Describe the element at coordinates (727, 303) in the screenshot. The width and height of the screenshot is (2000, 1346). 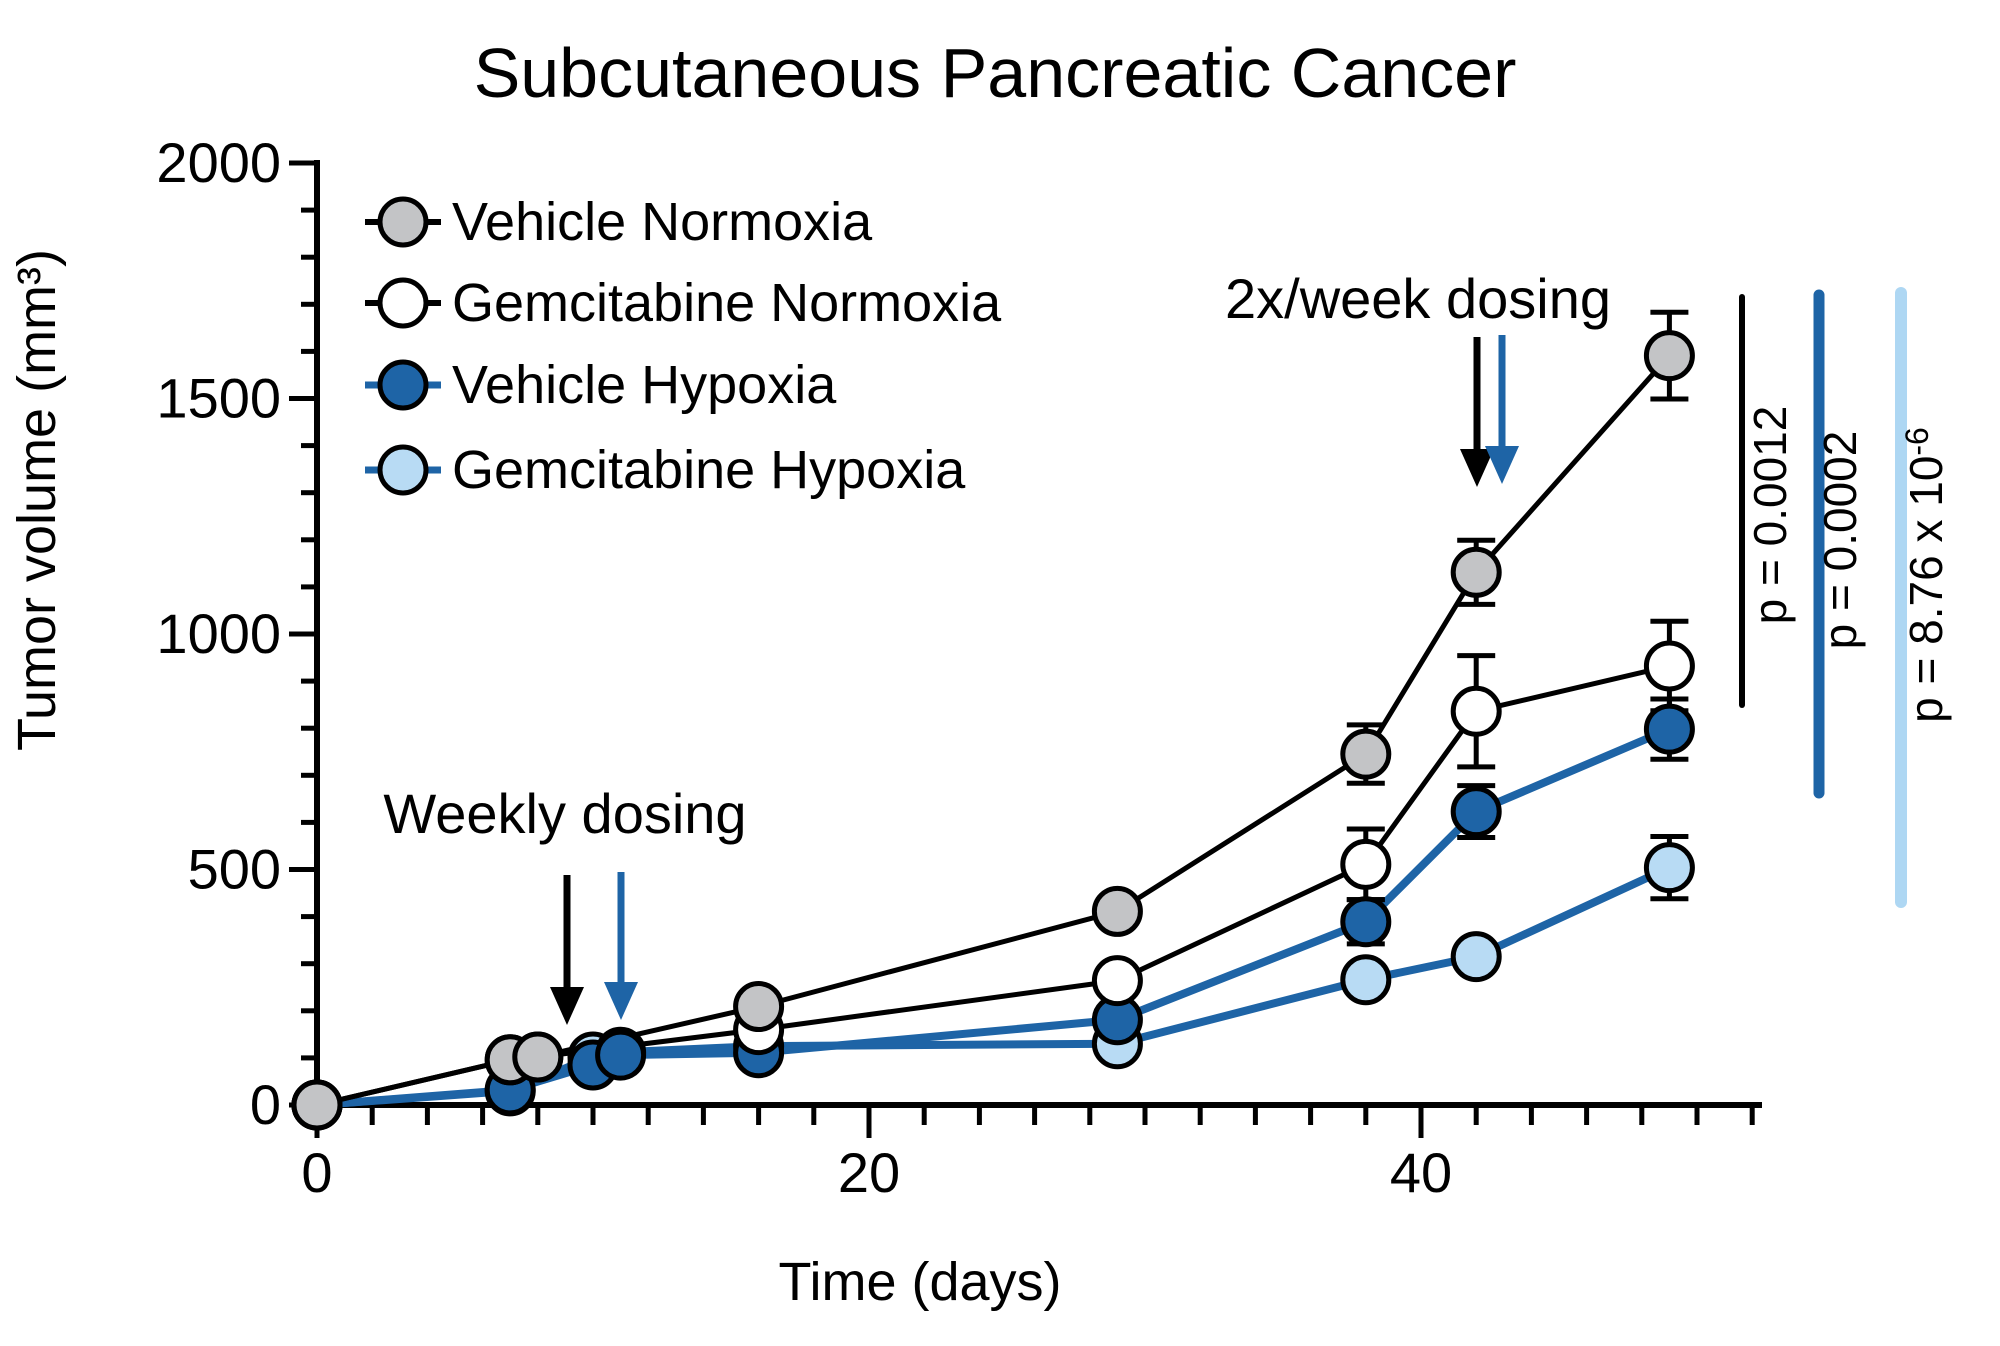
I see `legend-label-gemcitabine-normoxia: Gemcitabine Normoxia` at that location.